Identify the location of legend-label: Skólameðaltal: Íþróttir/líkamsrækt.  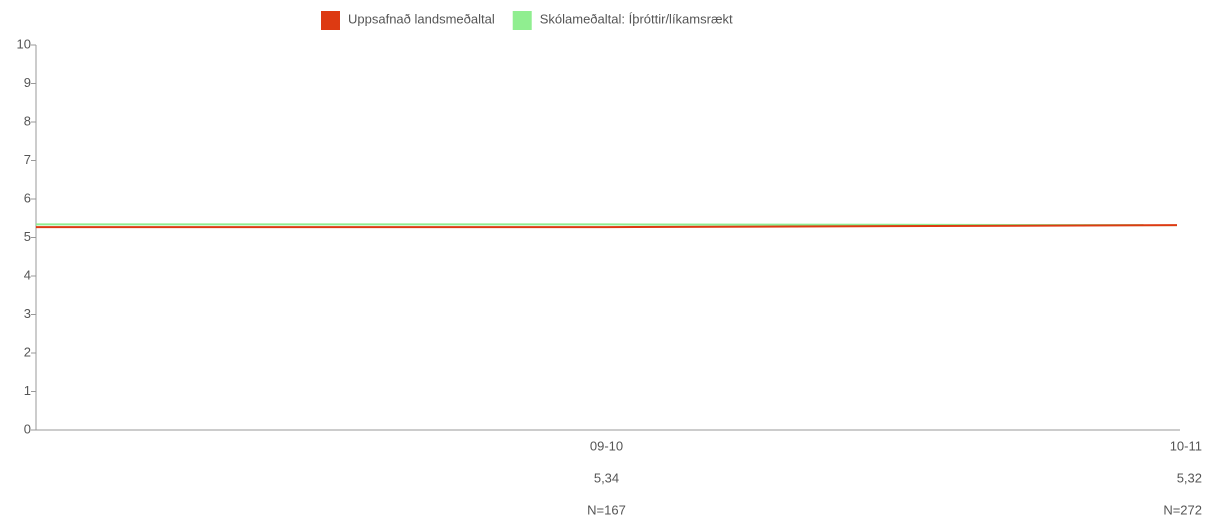
(636, 18).